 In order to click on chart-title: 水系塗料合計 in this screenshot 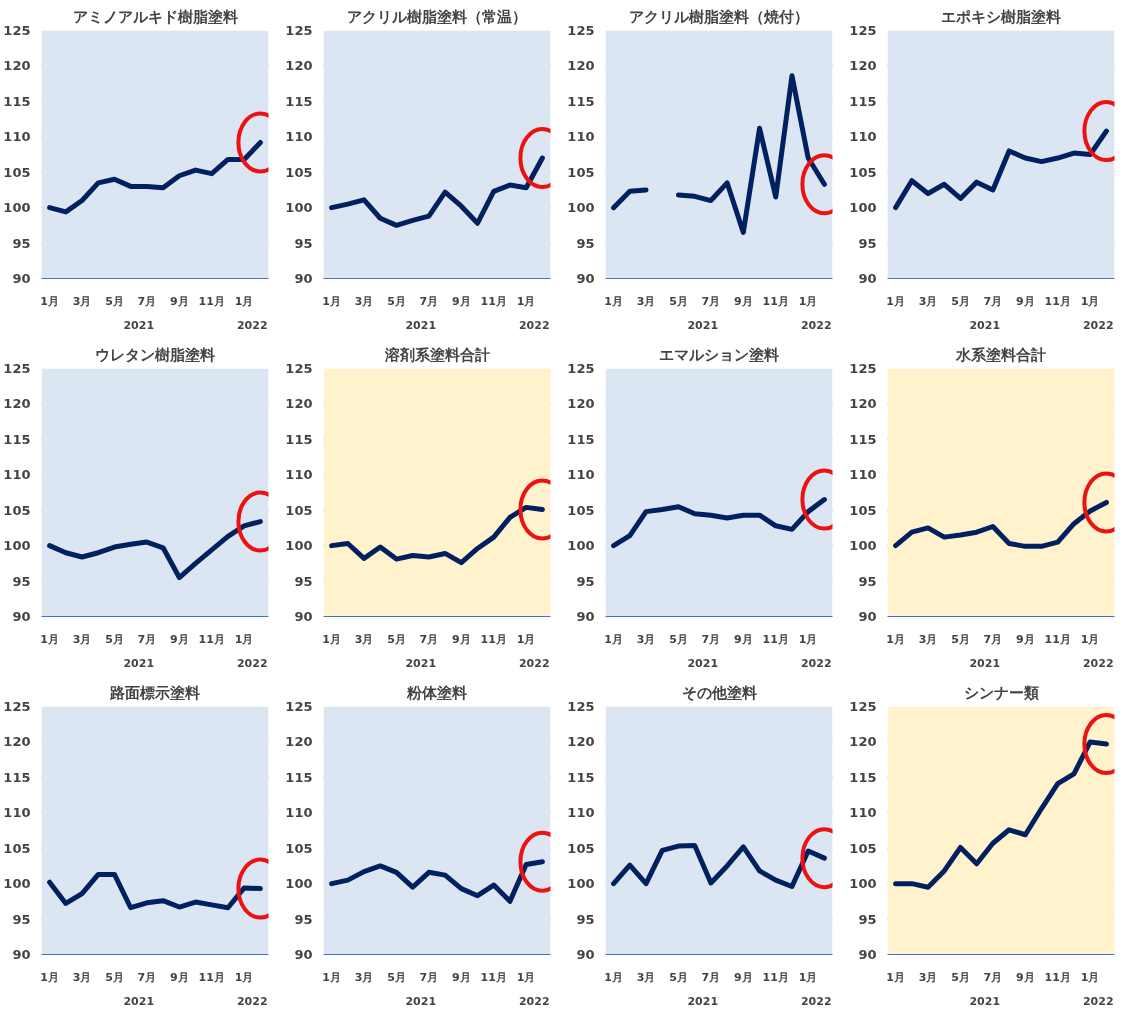, I will do `click(1000, 354)`.